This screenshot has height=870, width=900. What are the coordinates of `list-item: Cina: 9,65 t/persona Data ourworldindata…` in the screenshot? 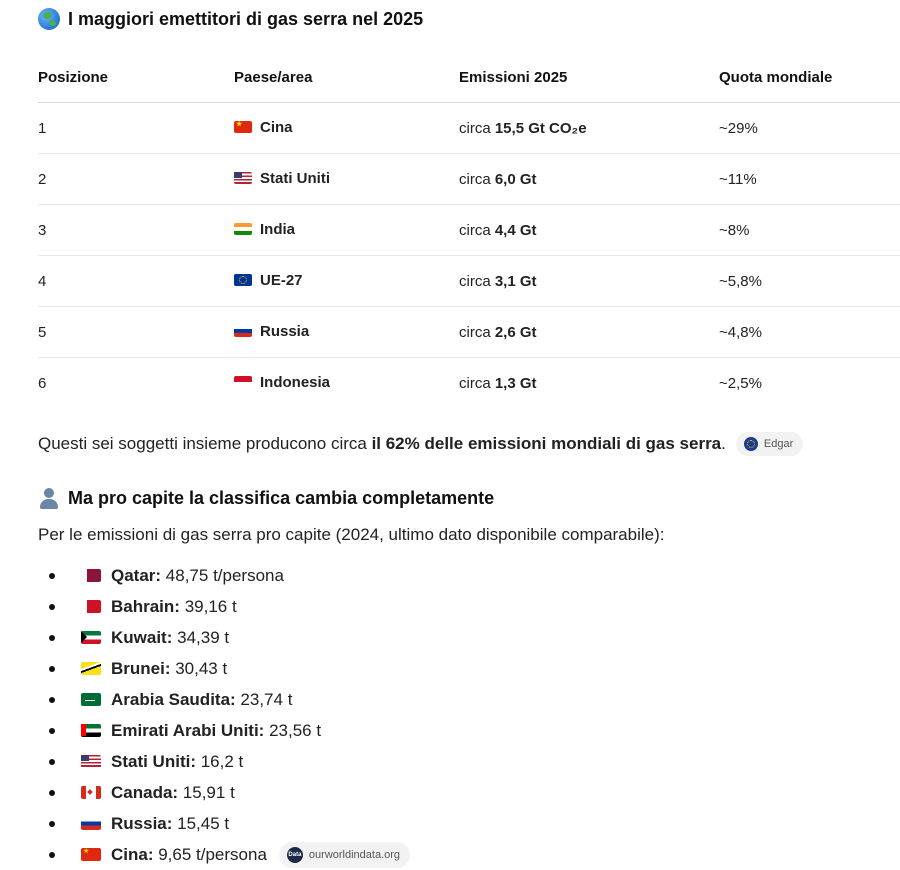 It's located at (224, 854).